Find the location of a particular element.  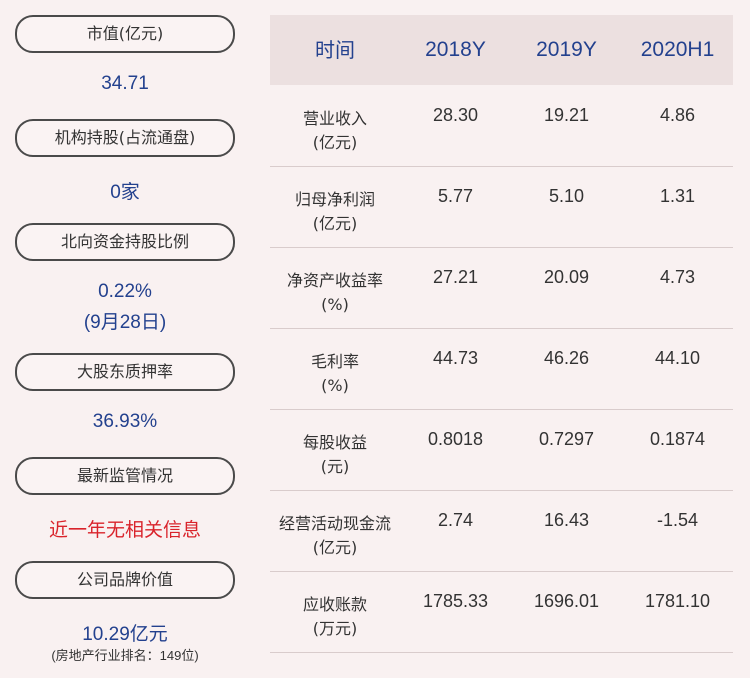

cell-2018y: 5.77 is located at coordinates (455, 196).